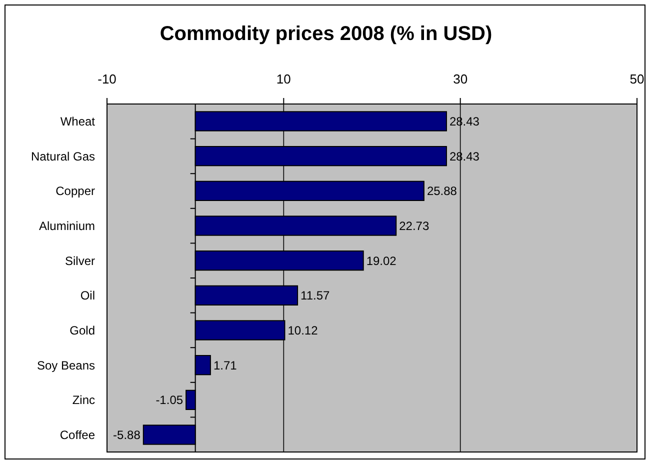 The image size is (652, 465). Describe the element at coordinates (127, 435) in the screenshot. I see `data-label: -5.88` at that location.